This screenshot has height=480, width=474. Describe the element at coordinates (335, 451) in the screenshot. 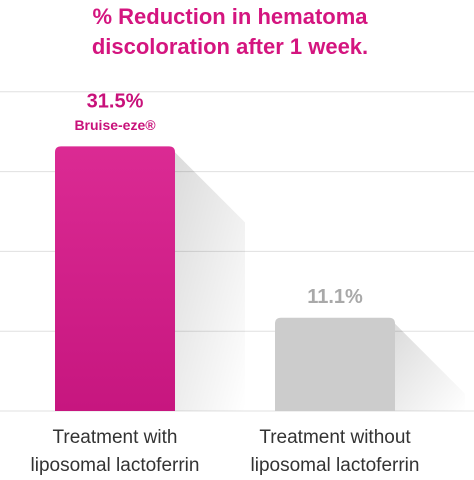

I see `x-tick-label: Treatment without liposomal lactoferrin` at that location.